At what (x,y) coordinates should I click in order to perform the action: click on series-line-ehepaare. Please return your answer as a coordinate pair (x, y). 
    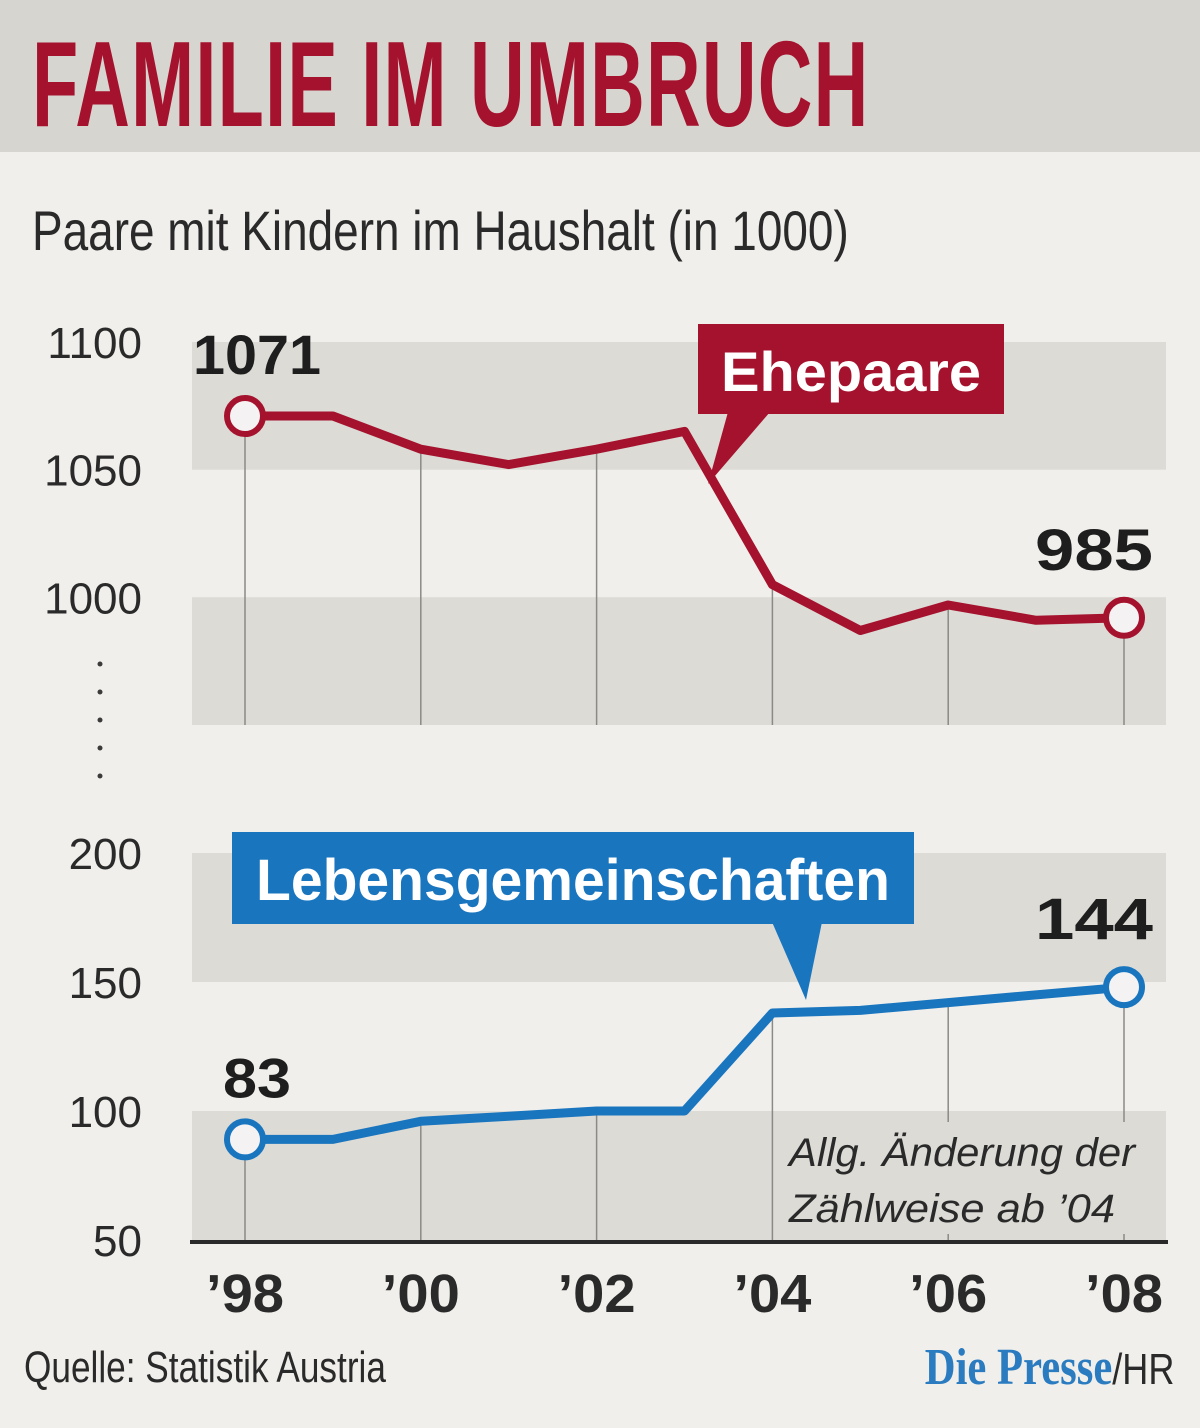
    Looking at the image, I should click on (684, 523).